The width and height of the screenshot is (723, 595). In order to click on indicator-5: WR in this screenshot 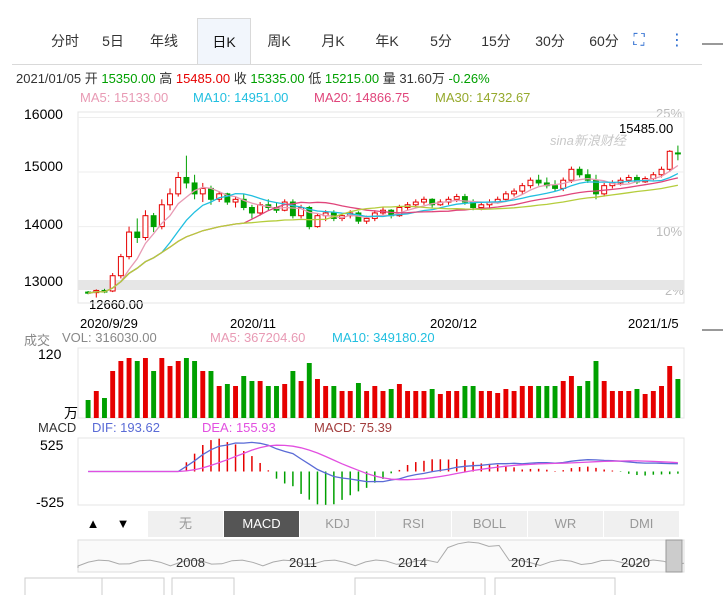, I will do `click(566, 524)`.